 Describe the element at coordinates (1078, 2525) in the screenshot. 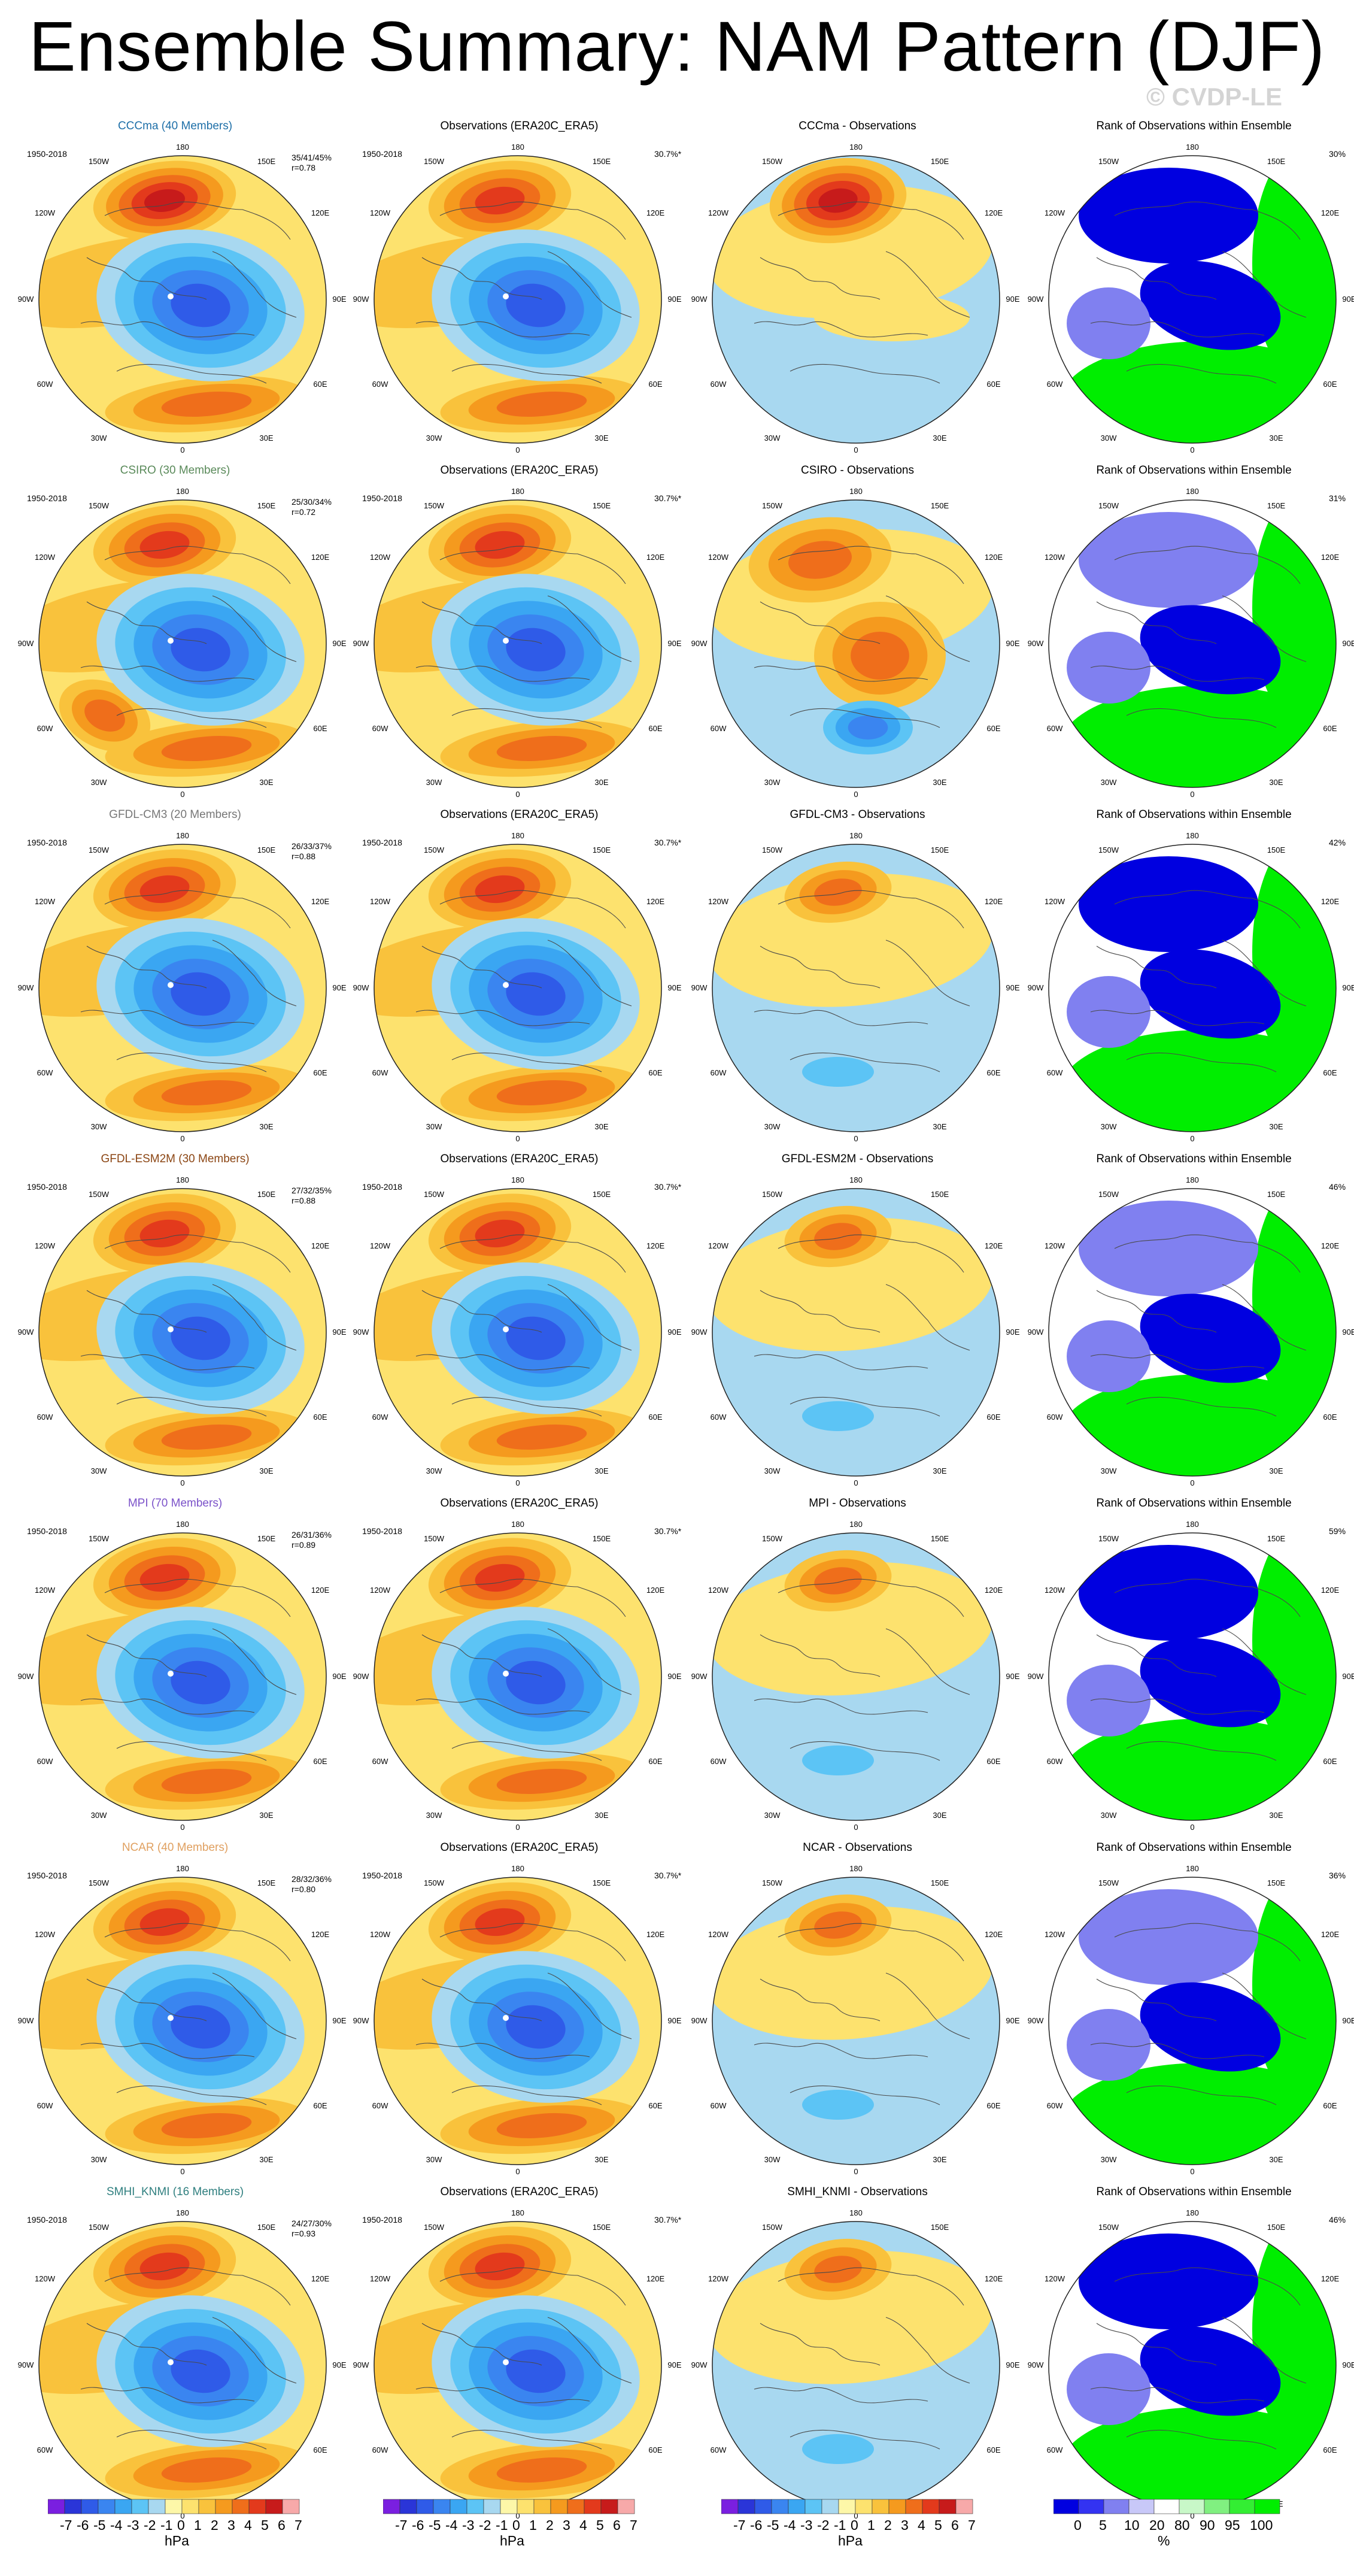

I see `colorbar-tick: 0` at that location.